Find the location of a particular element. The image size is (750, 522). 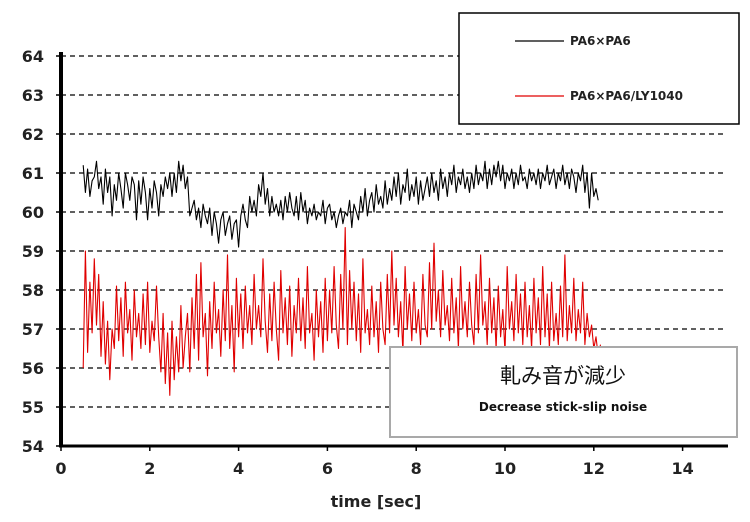

y-tick-label: 54 is located at coordinates (33, 446).